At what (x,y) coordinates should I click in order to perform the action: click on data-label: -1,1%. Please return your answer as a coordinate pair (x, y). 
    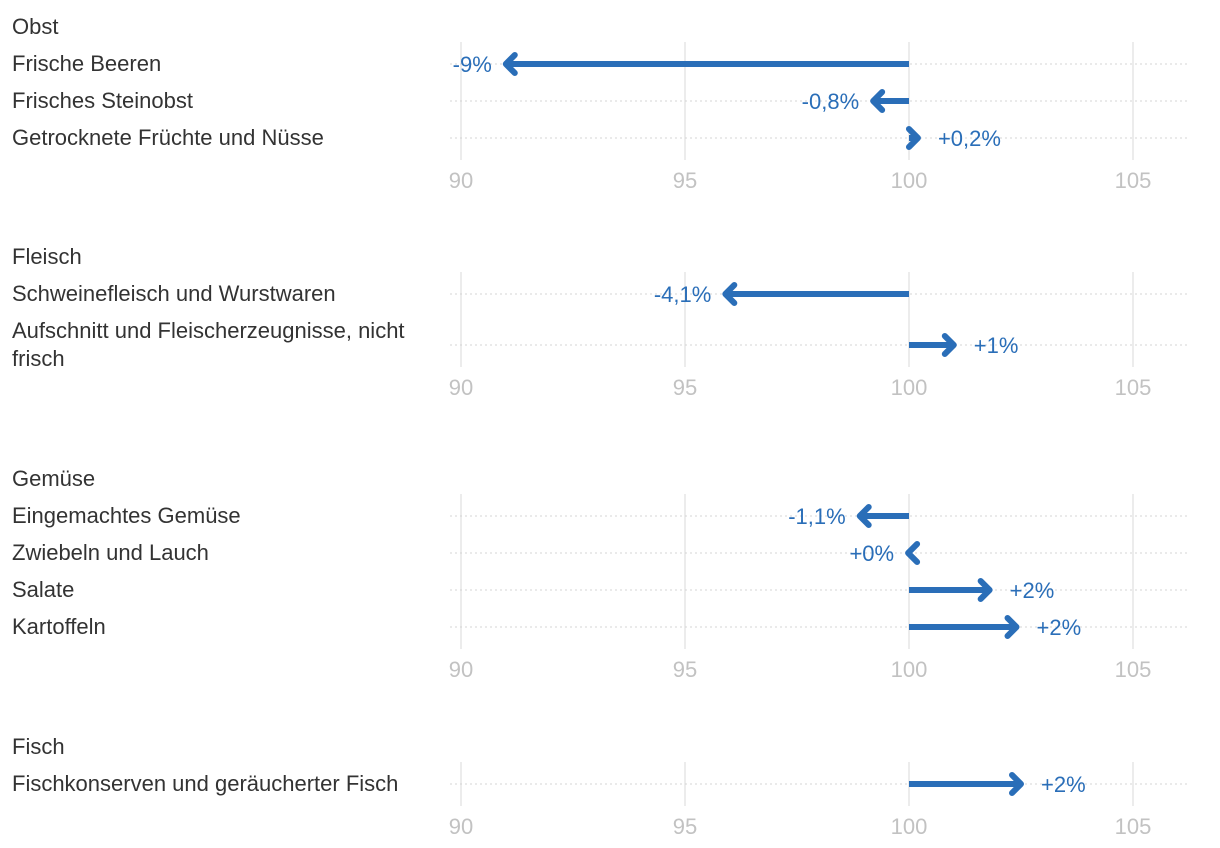
    Looking at the image, I should click on (816, 516).